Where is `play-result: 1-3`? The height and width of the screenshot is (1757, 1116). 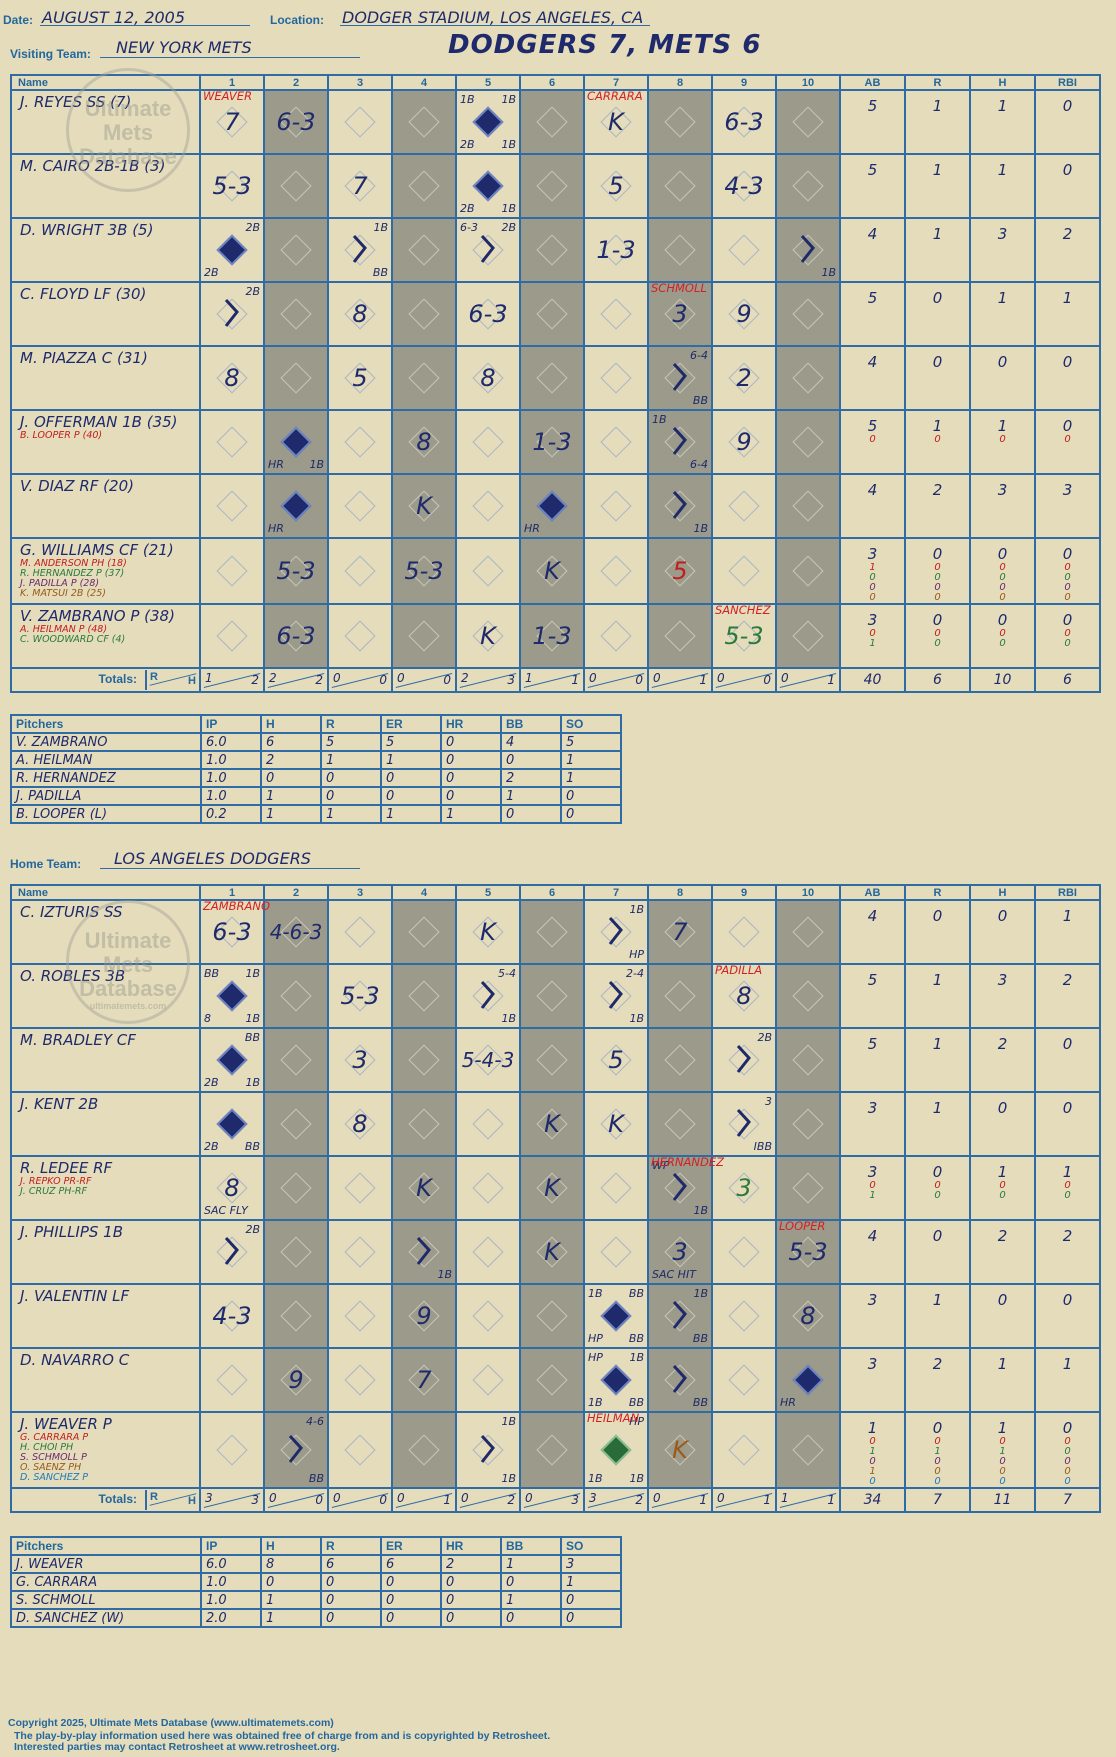
play-result: 1-3 is located at coordinates (616, 250).